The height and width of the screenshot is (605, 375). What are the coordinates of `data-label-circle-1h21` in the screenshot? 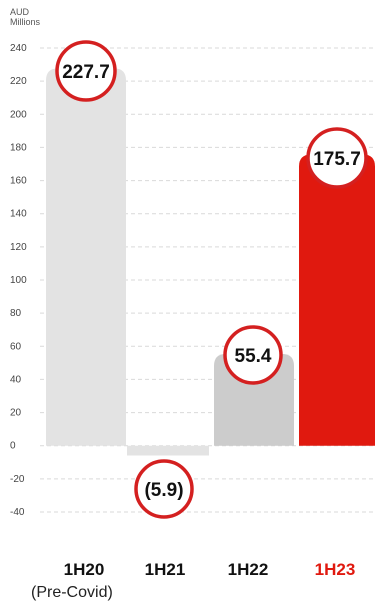 It's located at (164, 489).